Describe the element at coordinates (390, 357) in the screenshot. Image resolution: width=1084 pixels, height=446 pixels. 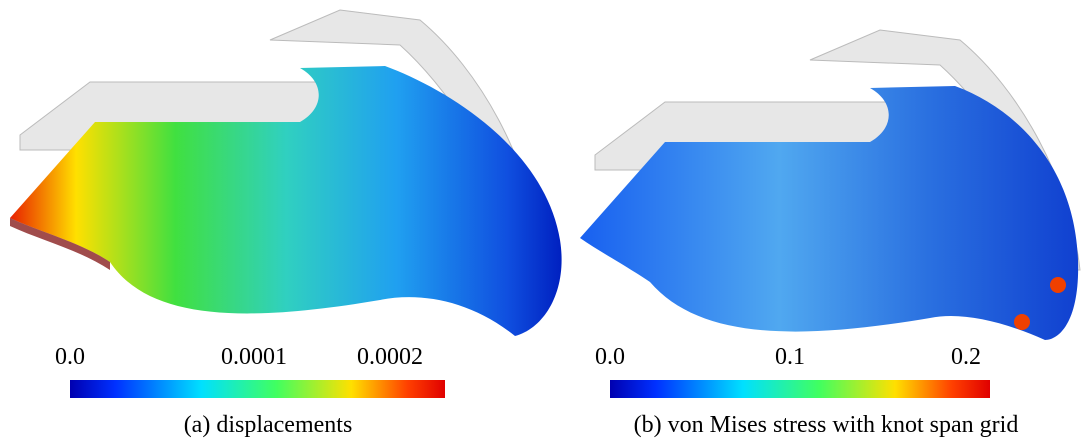
I see `colorbar-label: 0.0002` at that location.